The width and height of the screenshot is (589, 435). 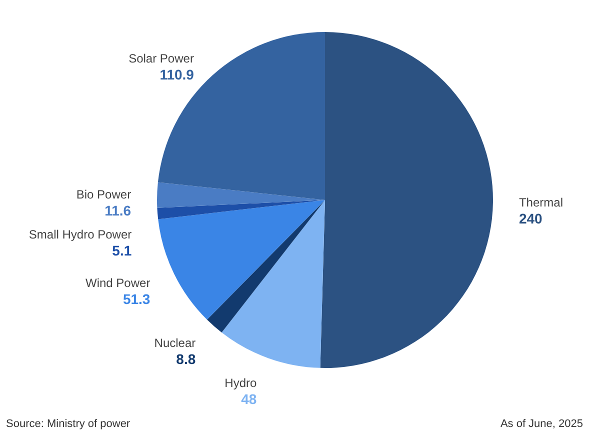 What do you see at coordinates (240, 383) in the screenshot?
I see `slice-label: Hydro` at bounding box center [240, 383].